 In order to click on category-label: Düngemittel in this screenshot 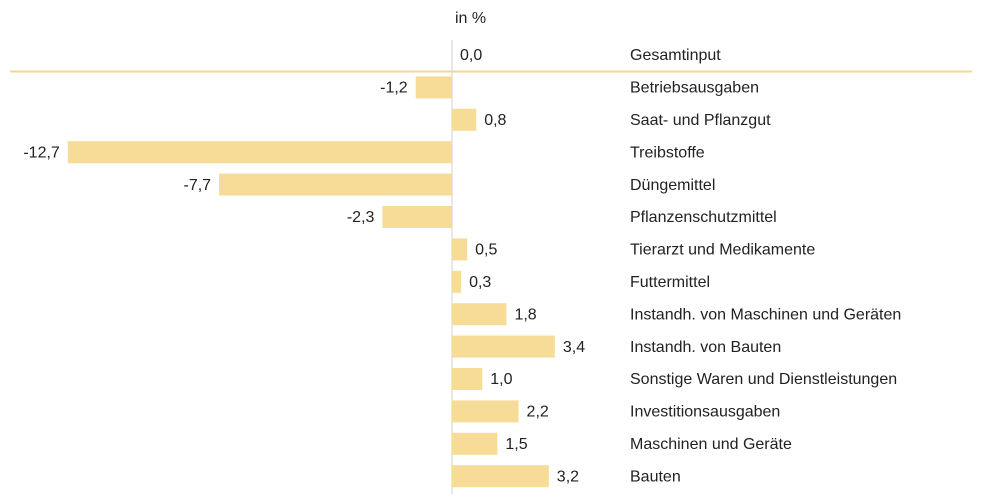, I will do `click(672, 185)`.